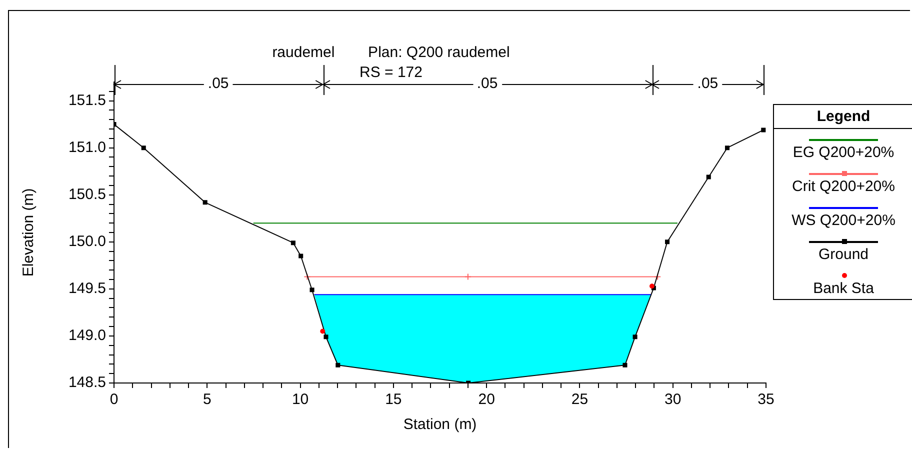  I want to click on y-tick-label: 149.5, so click(87, 289).